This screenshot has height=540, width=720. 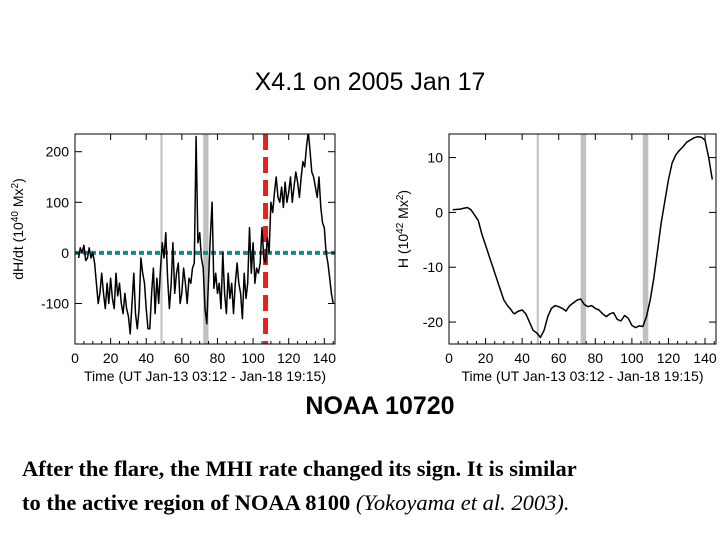 I want to click on y-tick-label: 100, so click(x=58, y=202).